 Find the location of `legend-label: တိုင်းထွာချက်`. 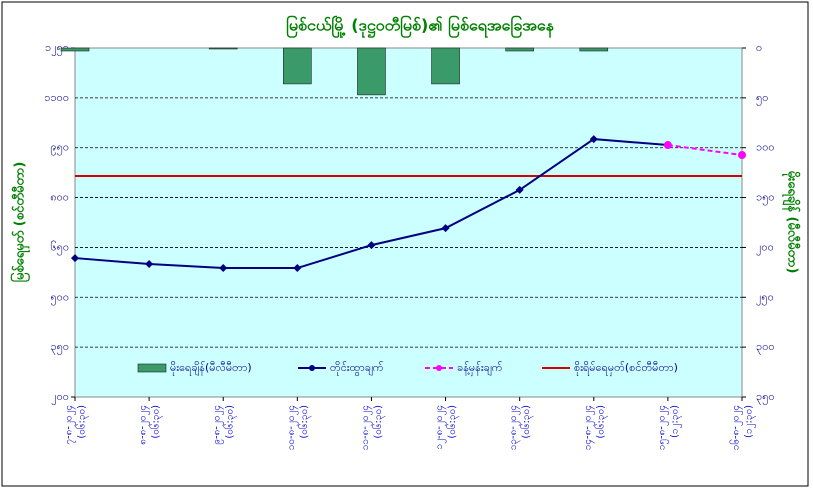

legend-label: တိုင်းထွာချက် is located at coordinates (357, 368).